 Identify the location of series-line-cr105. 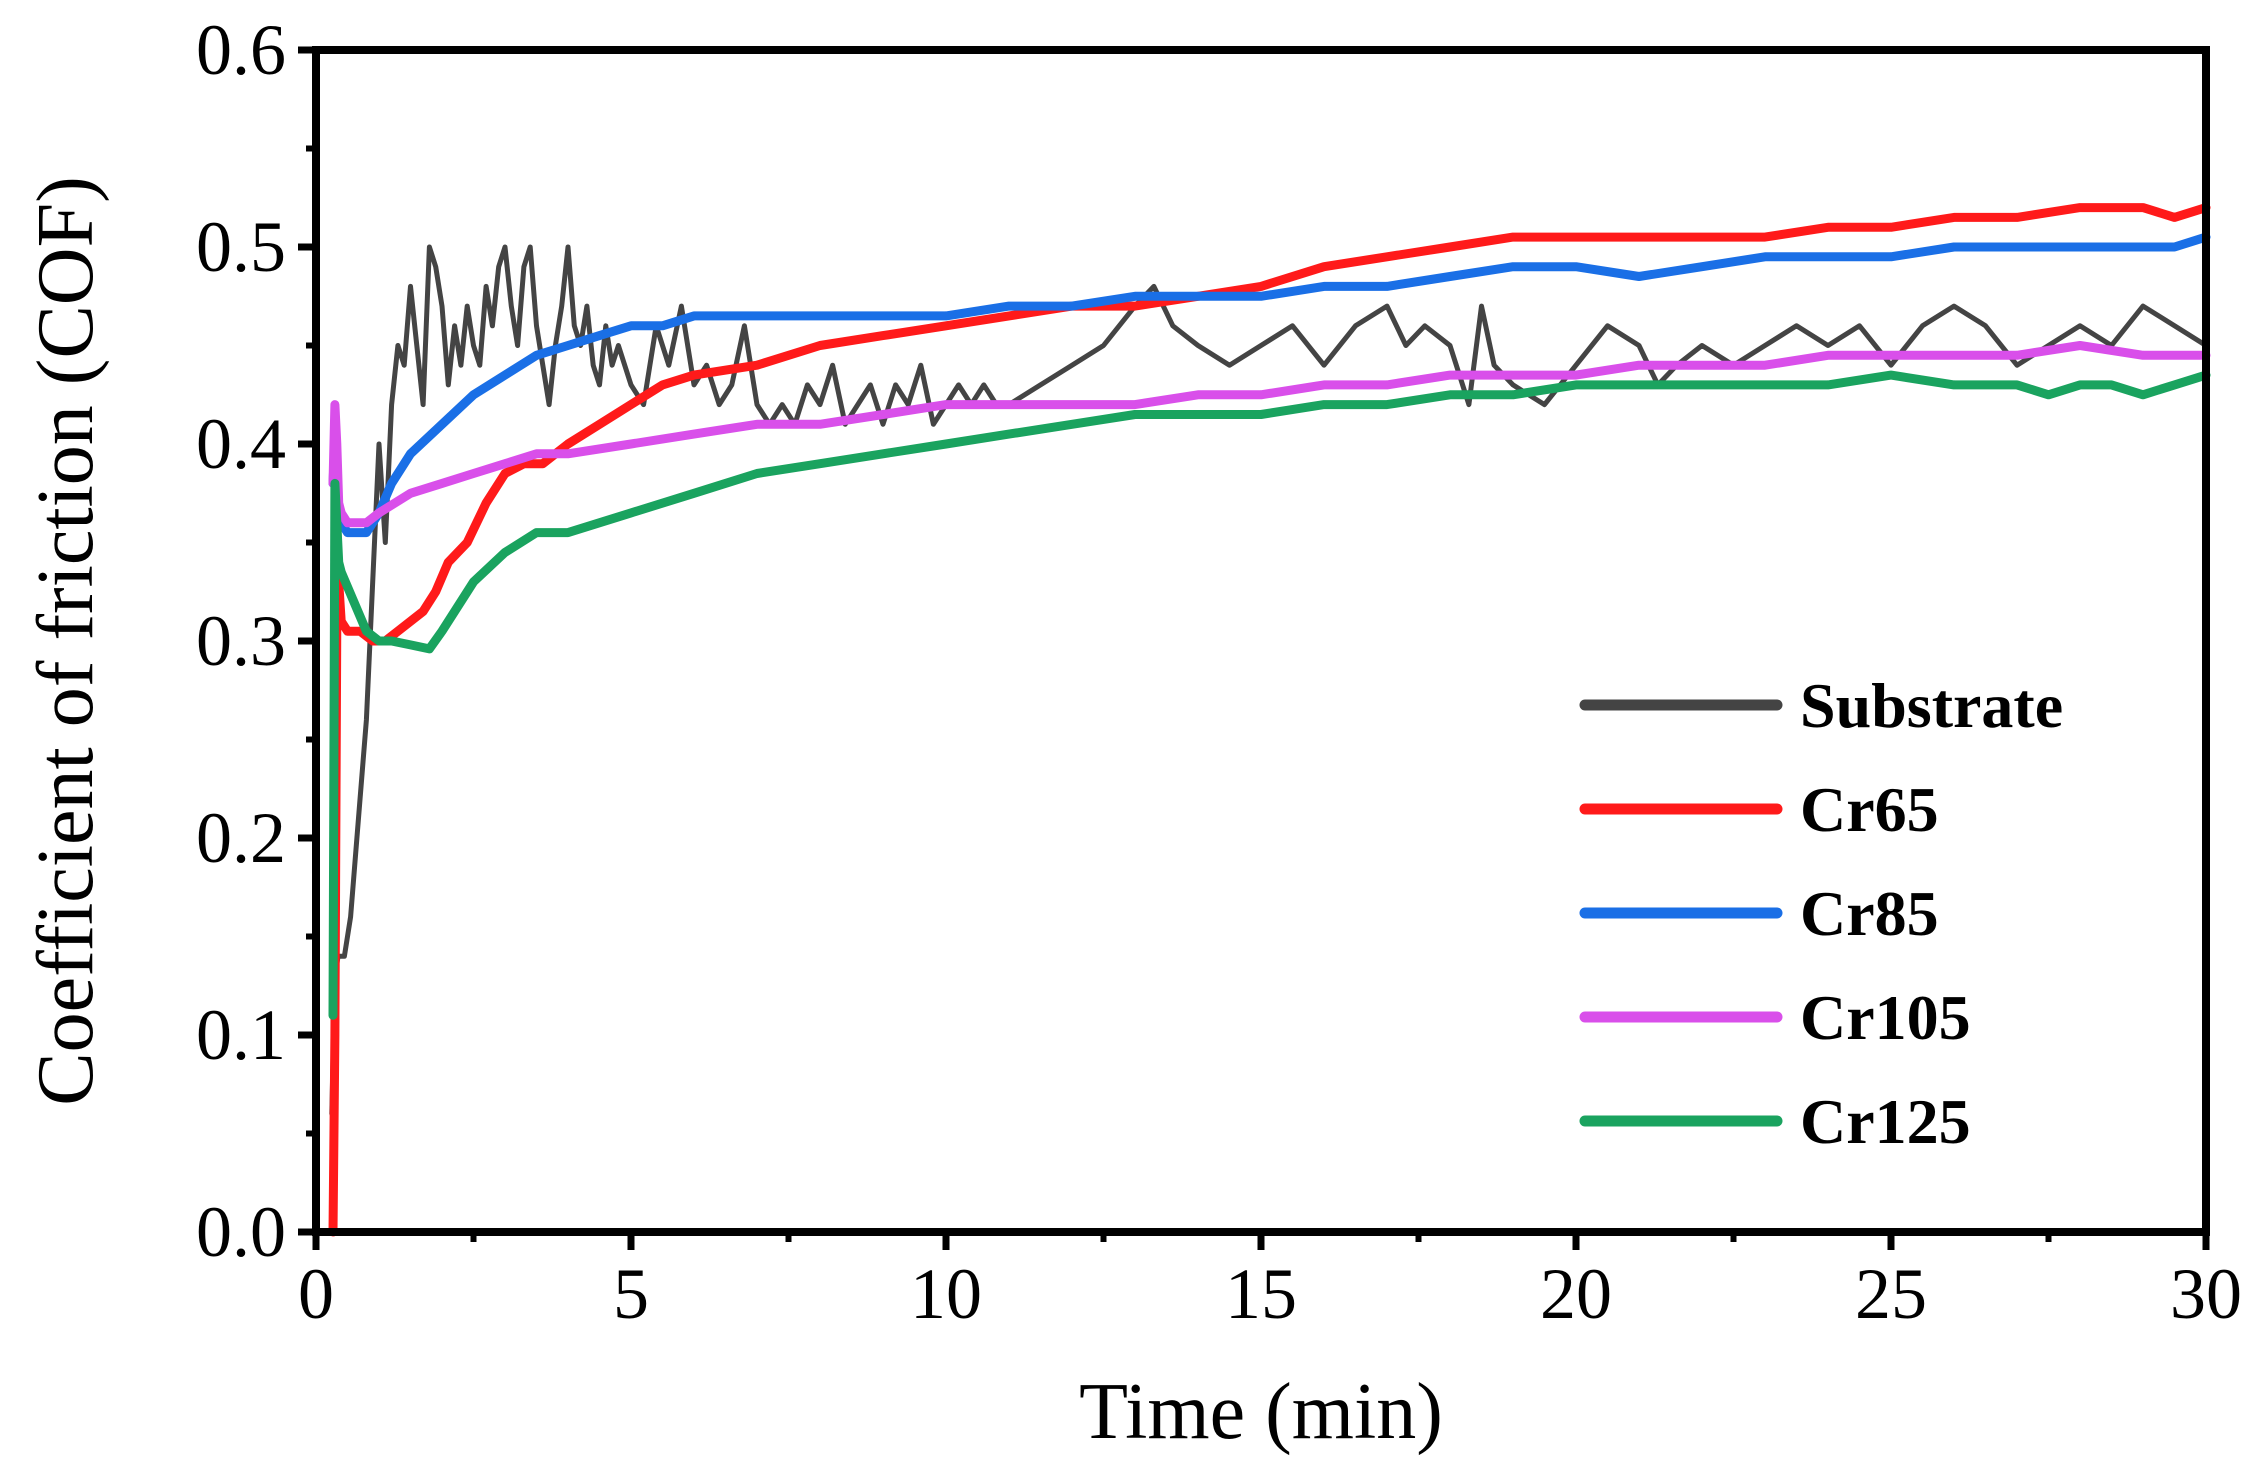
(1269, 434).